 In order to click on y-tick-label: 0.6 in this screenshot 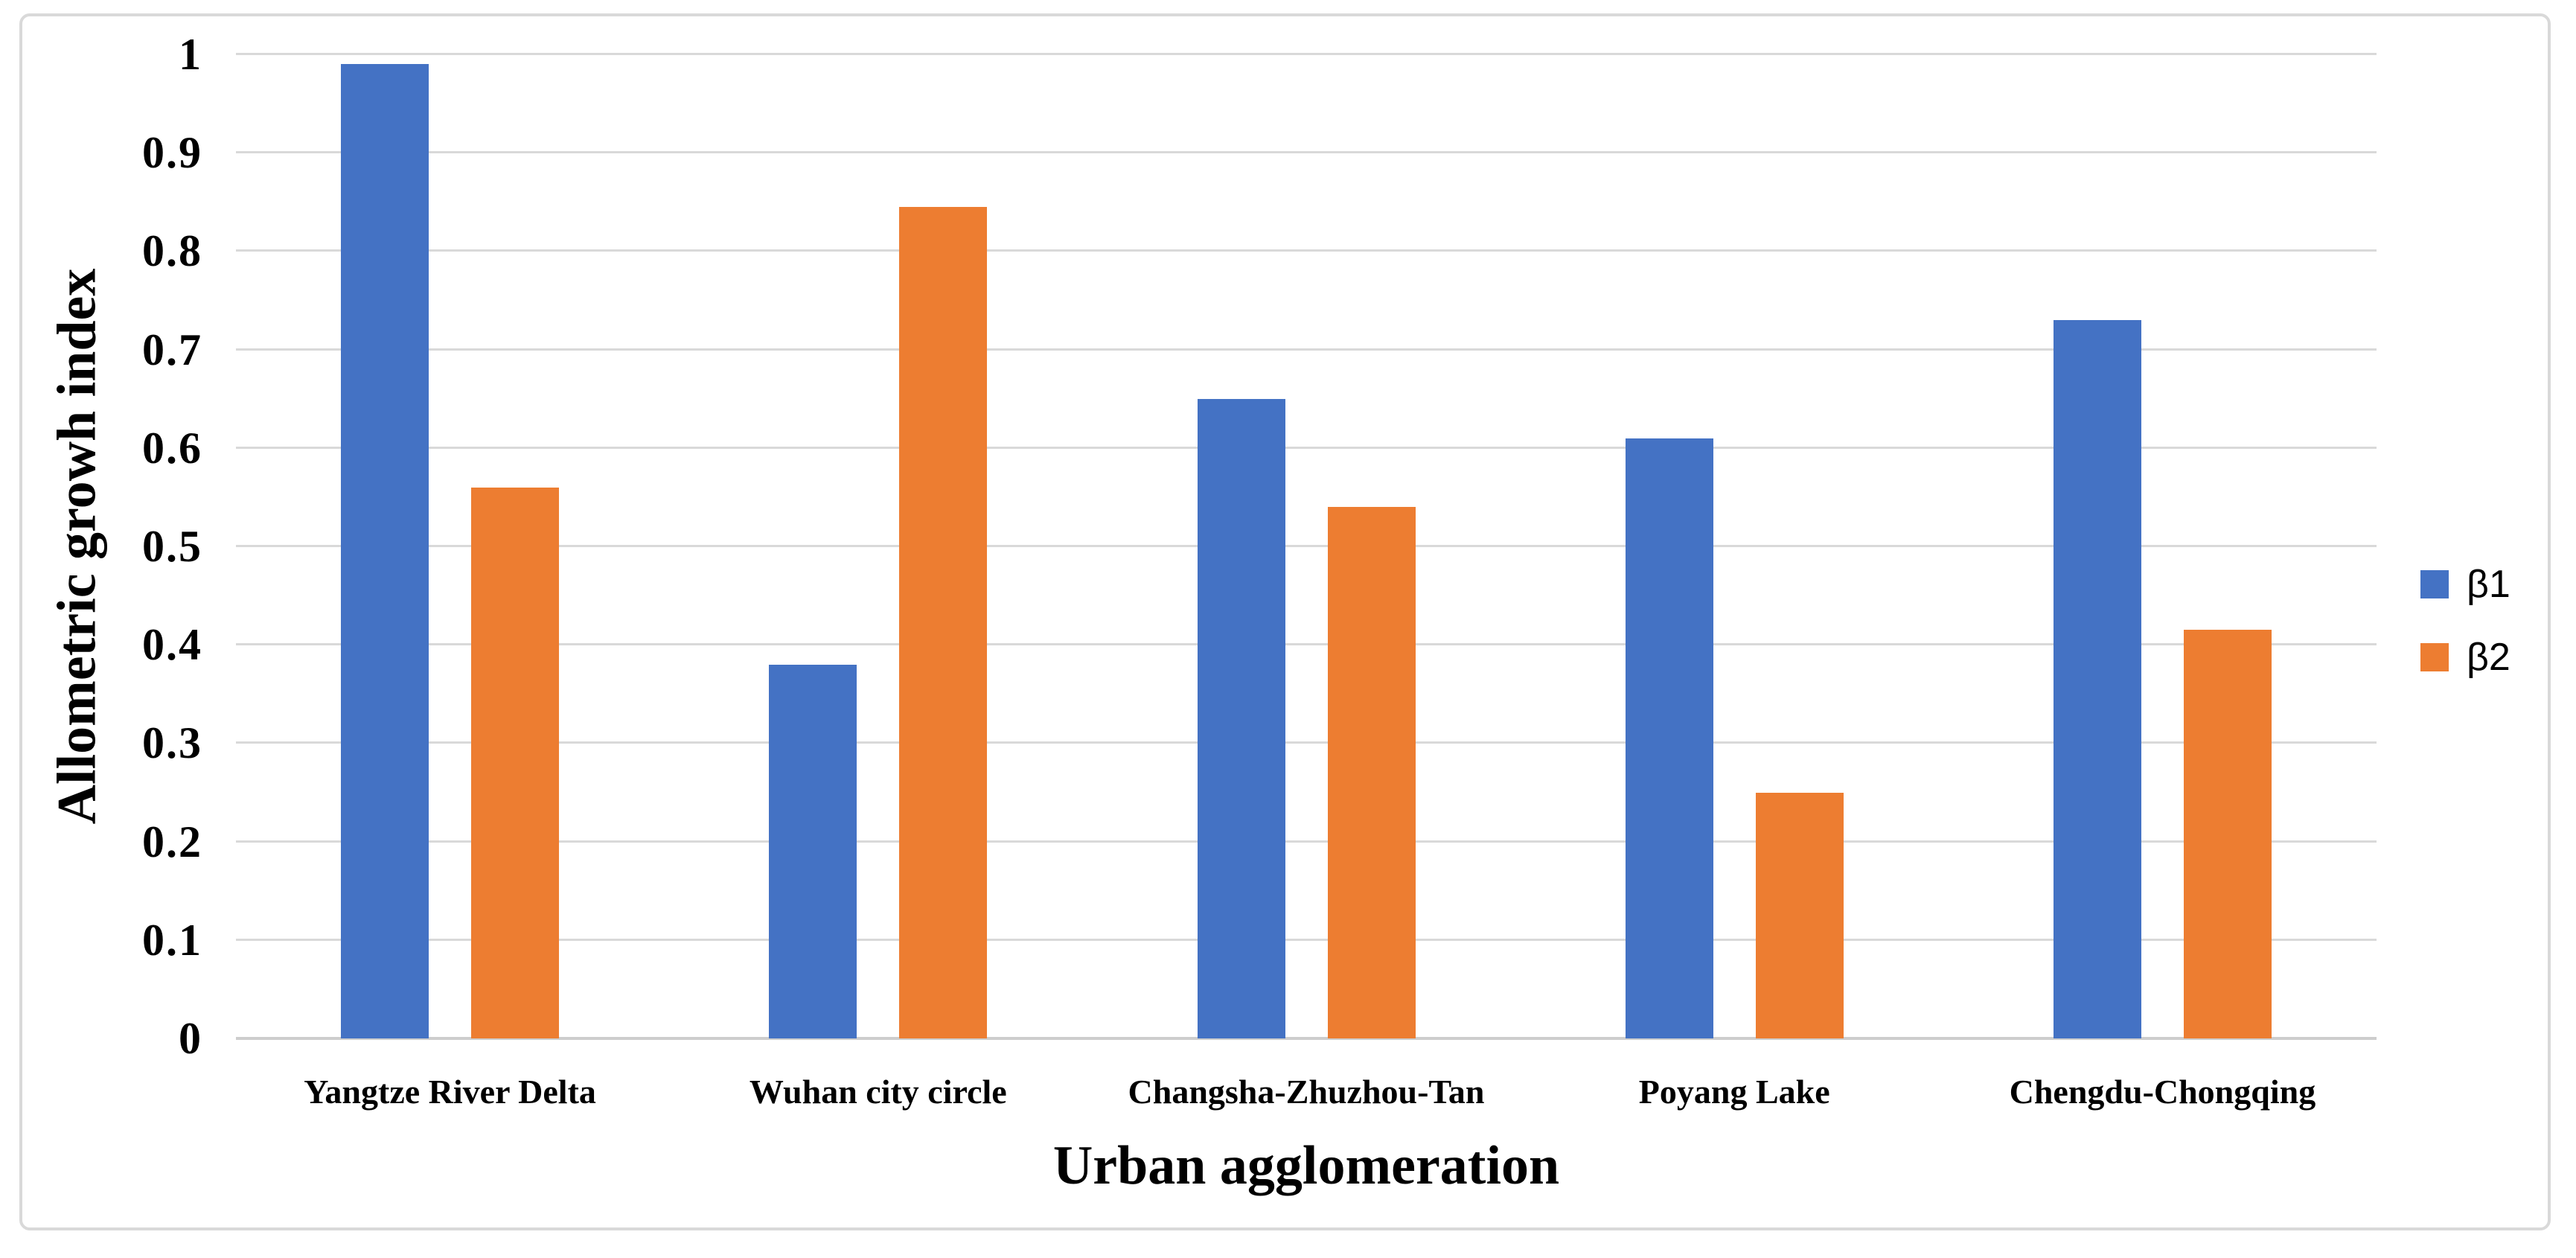, I will do `click(172, 448)`.